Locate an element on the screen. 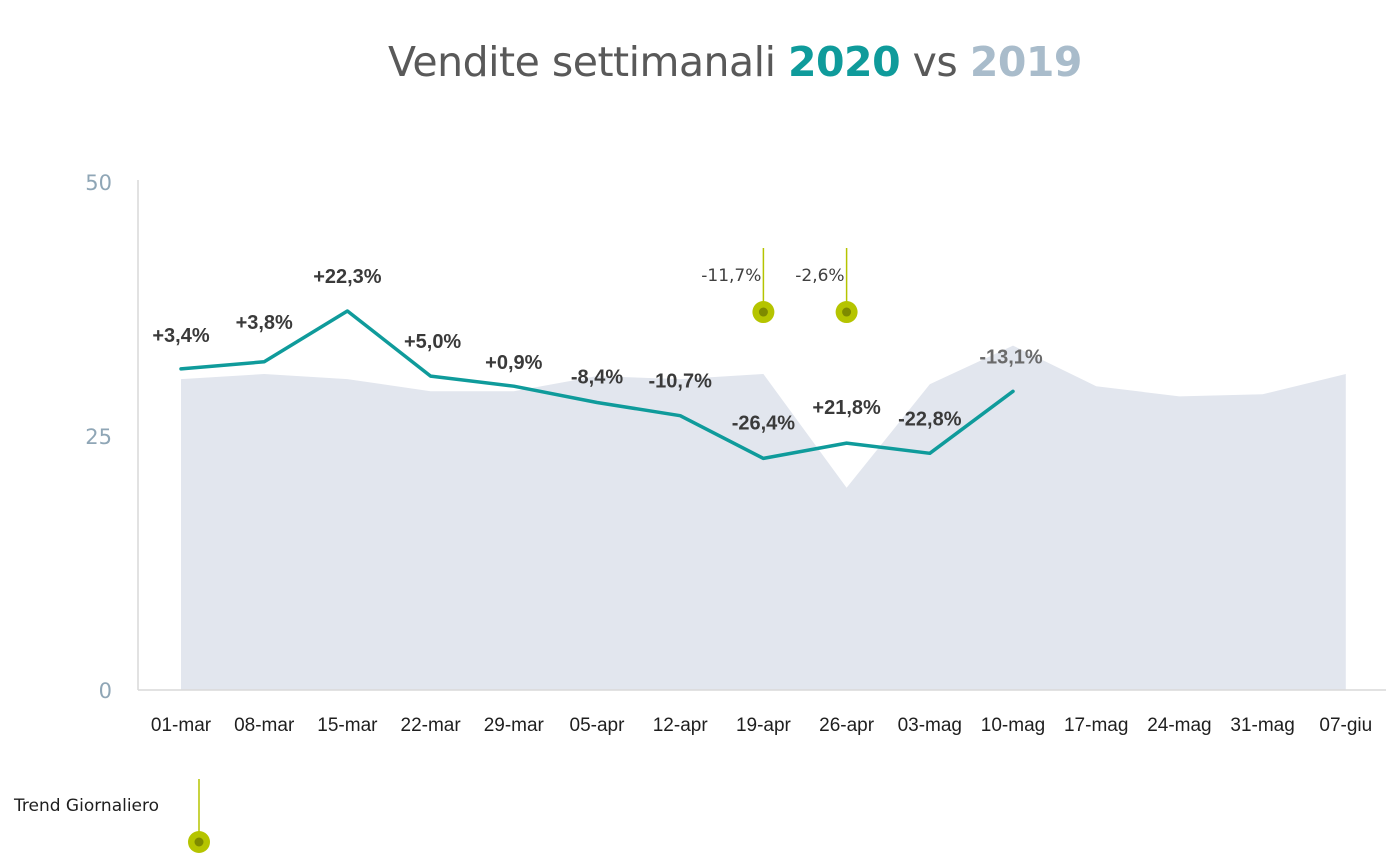  x-tick-label: 17-mag is located at coordinates (1096, 725).